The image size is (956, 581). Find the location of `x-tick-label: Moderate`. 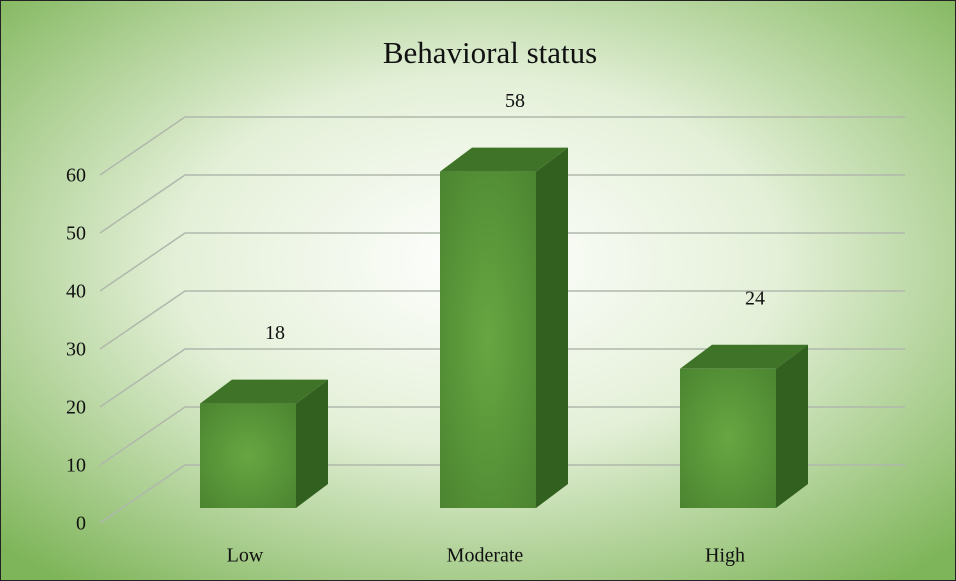

x-tick-label: Moderate is located at coordinates (485, 556).